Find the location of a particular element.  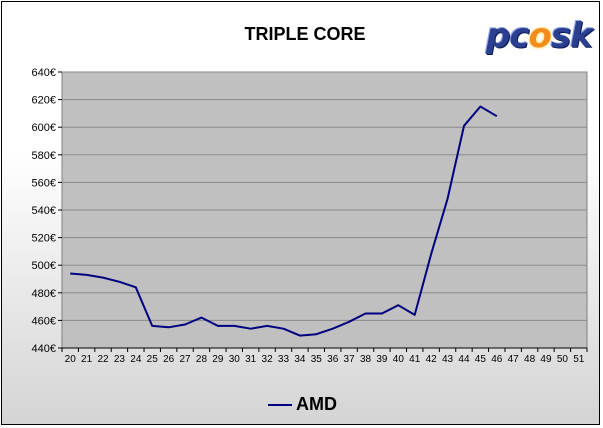

y-tick-label: 480€ is located at coordinates (44, 294).